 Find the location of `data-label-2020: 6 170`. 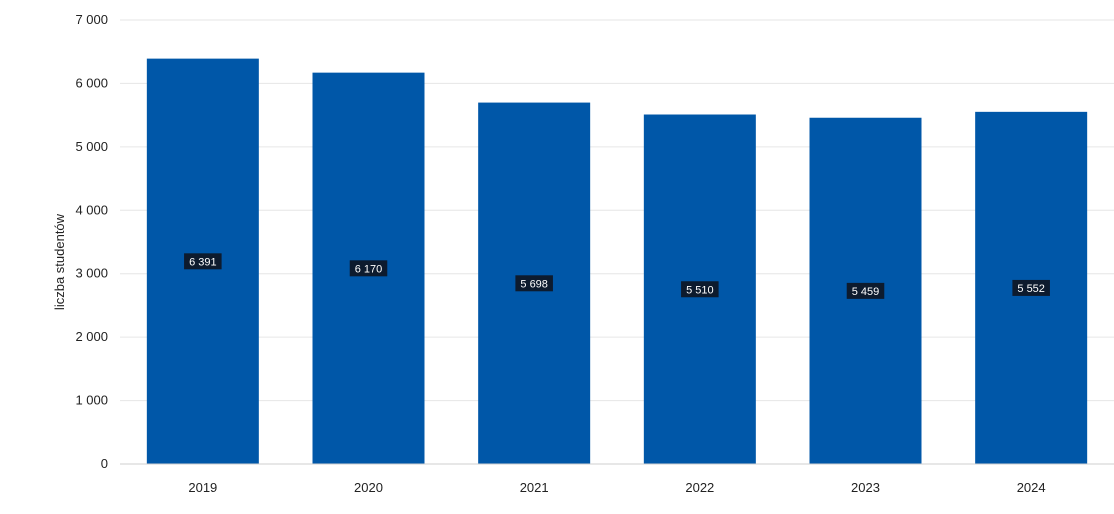

data-label-2020: 6 170 is located at coordinates (368, 268).